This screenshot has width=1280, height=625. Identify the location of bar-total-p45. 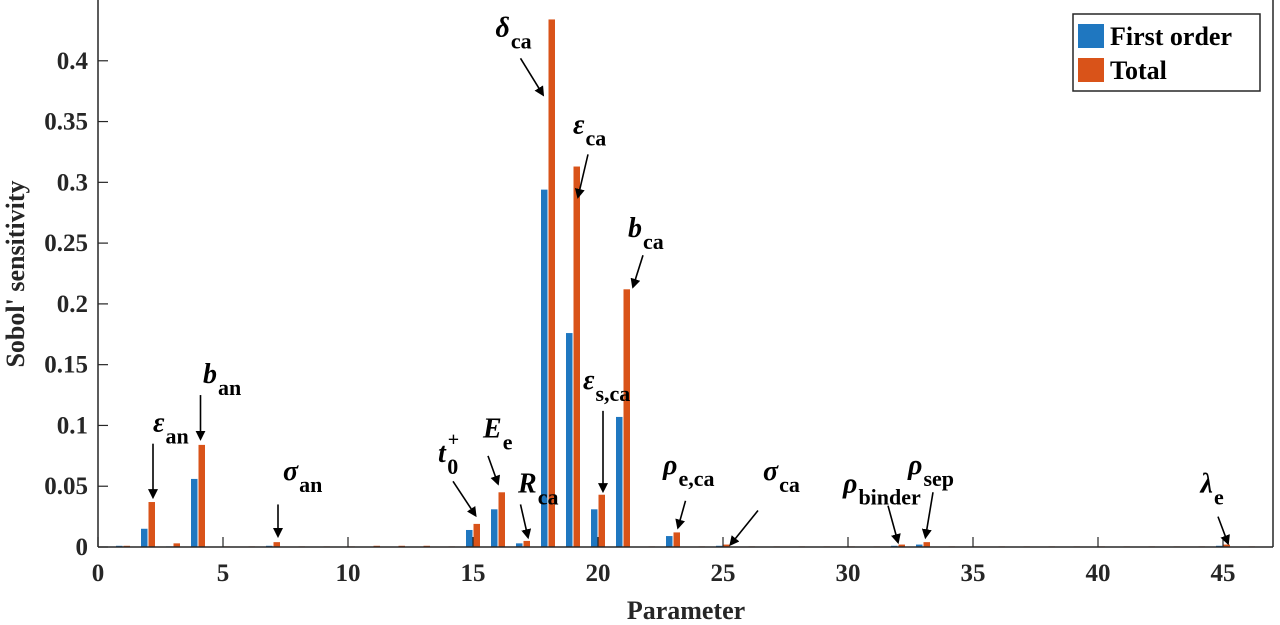
(1226, 545).